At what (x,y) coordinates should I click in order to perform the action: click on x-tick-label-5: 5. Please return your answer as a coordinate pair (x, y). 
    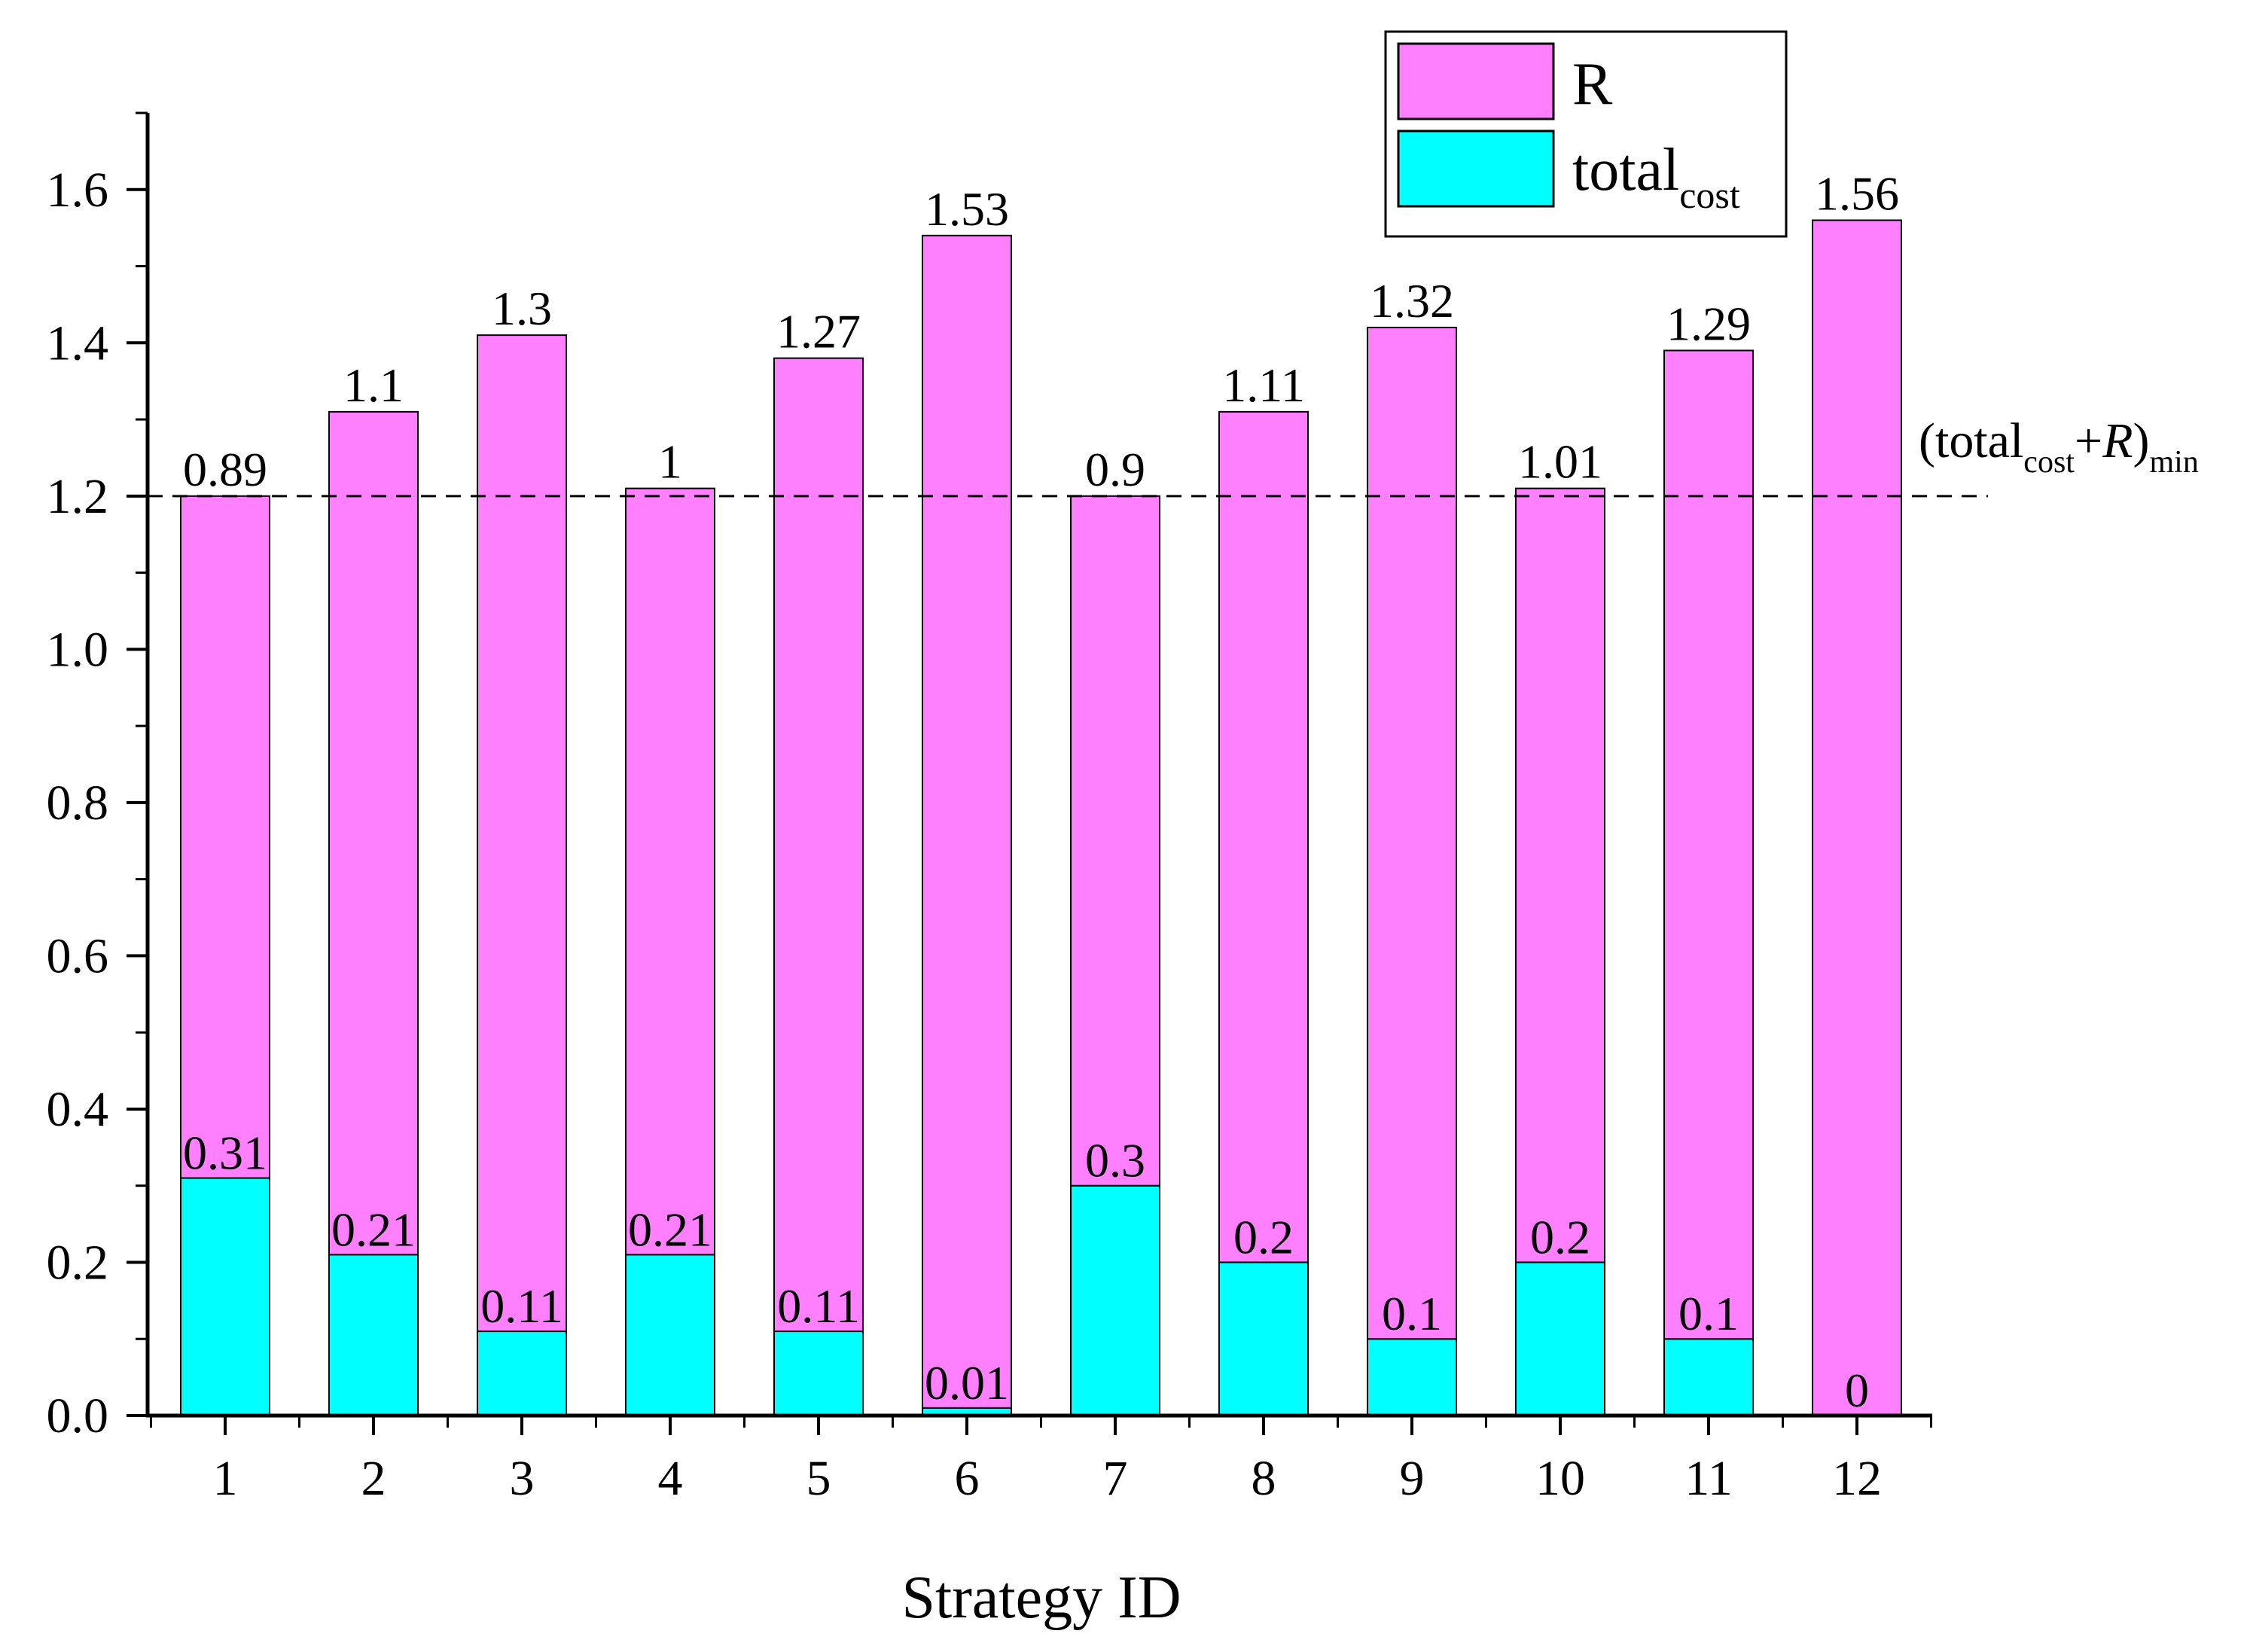
    Looking at the image, I should click on (818, 1478).